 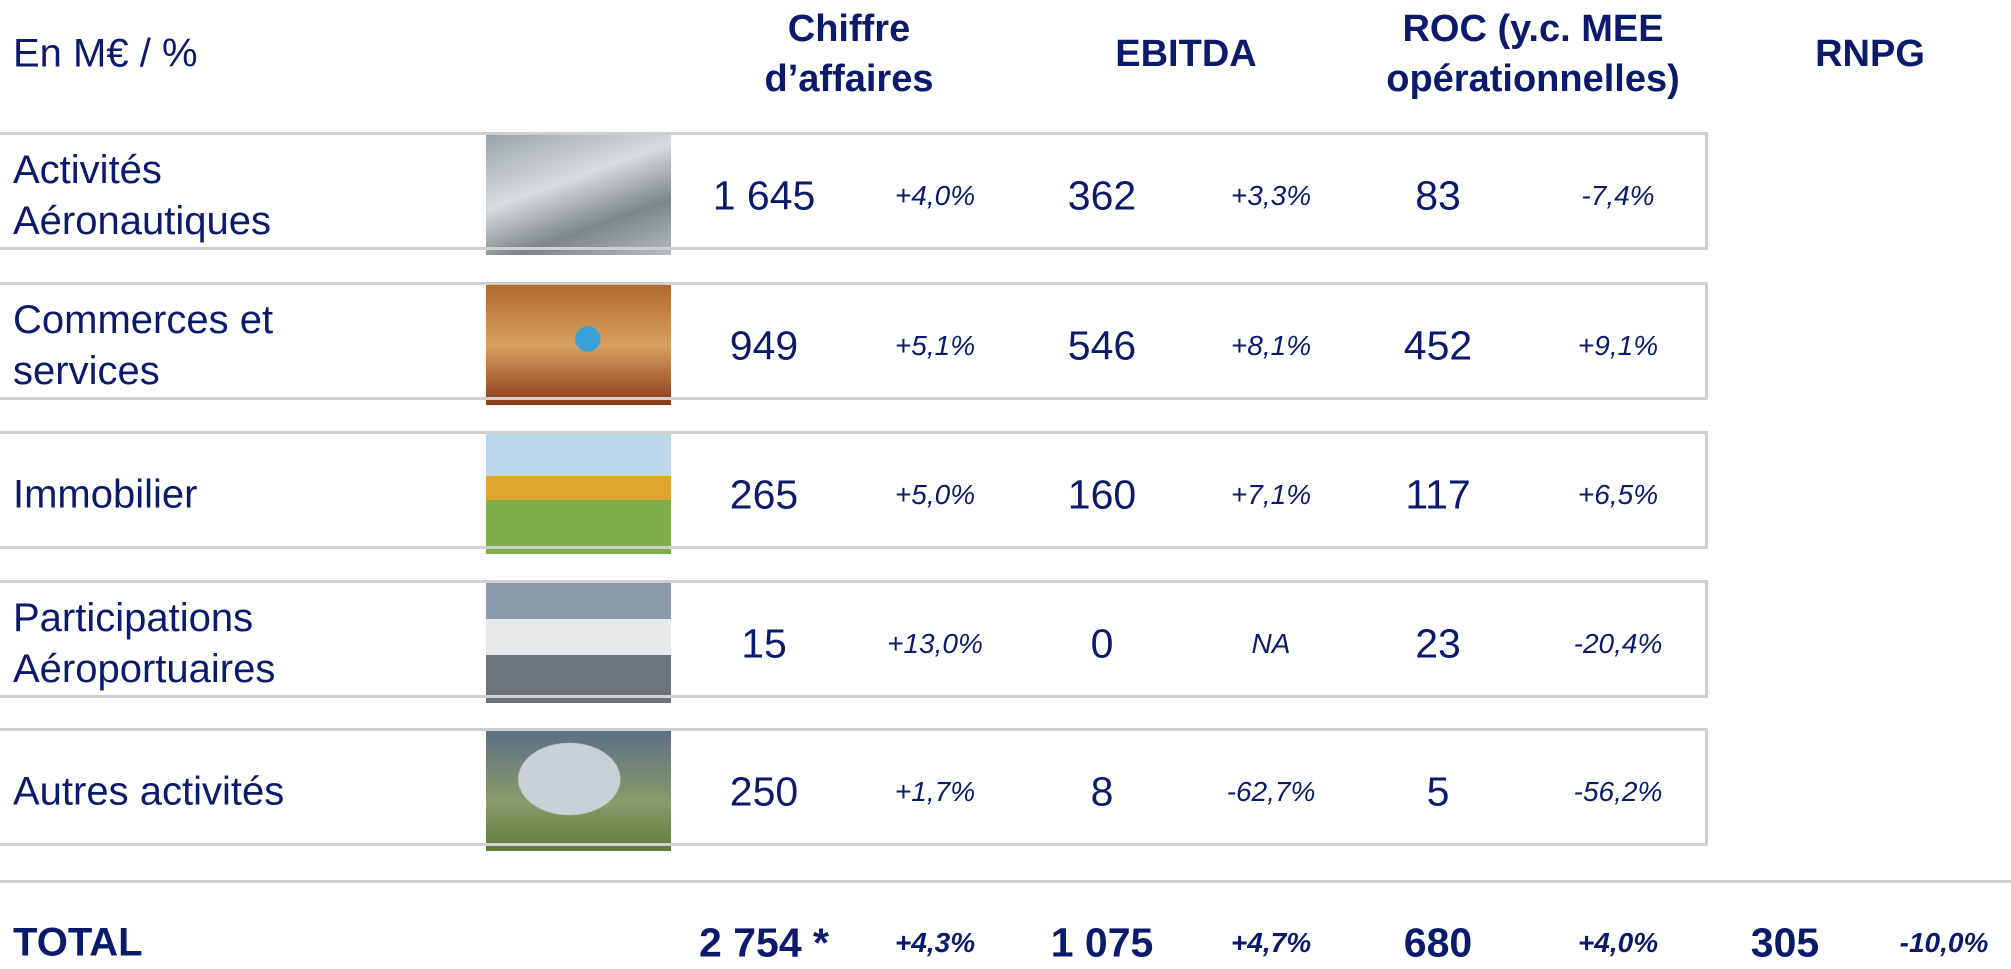 What do you see at coordinates (78, 942) in the screenshot?
I see `total-label: TOTAL` at bounding box center [78, 942].